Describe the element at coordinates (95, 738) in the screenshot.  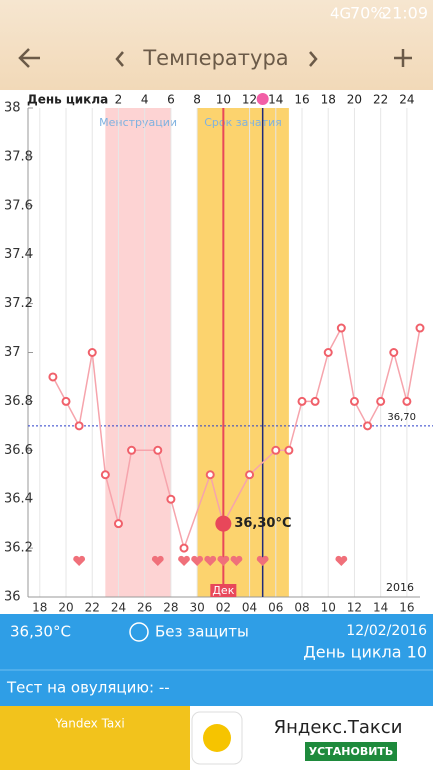
I see `ad-image` at that location.